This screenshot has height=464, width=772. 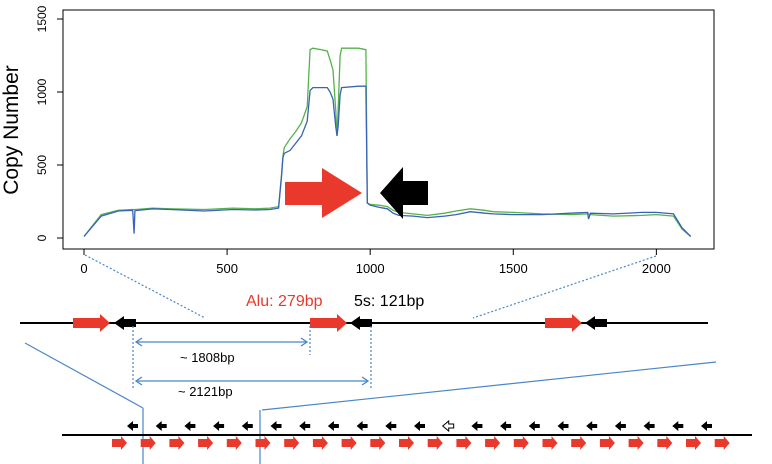 I want to click on lower-guide-left, so click(x=84, y=375).